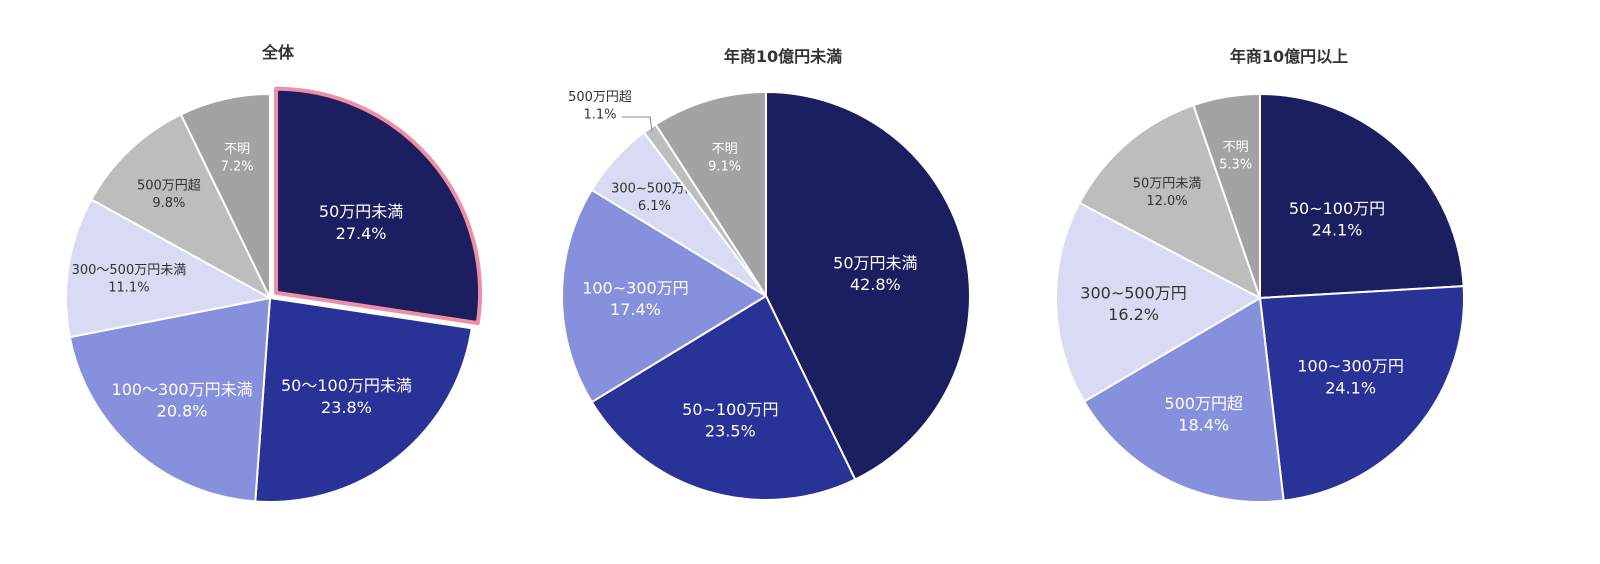 This screenshot has height=564, width=1600. Describe the element at coordinates (182, 389) in the screenshot. I see `slice-category-label: 100～300万円未満` at that location.